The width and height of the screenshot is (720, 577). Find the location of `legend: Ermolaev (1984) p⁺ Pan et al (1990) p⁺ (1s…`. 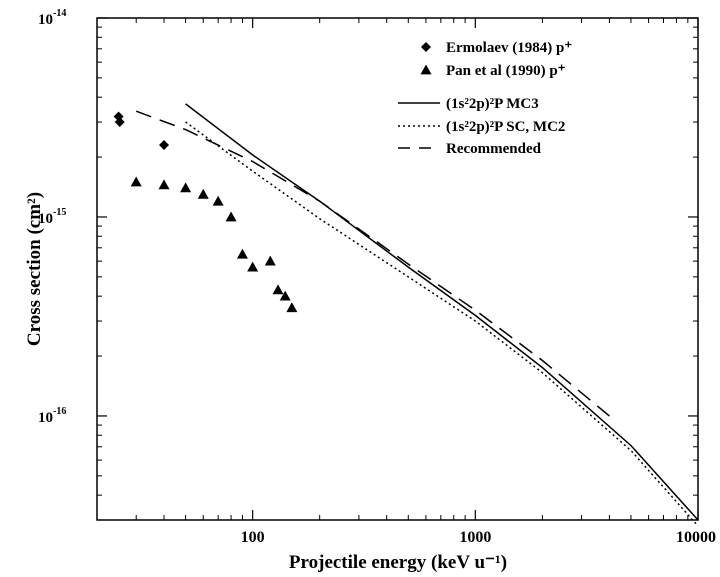

legend: Ermolaev (1984) p⁺ Pan et al (1990) p⁺ (1s… is located at coordinates (485, 98).